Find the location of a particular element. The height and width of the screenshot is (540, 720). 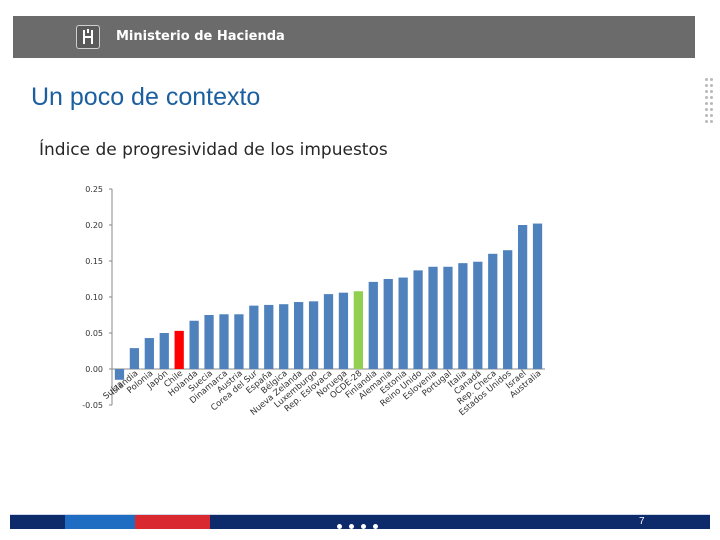

y-tick-label: 0.15 is located at coordinates (94, 261).